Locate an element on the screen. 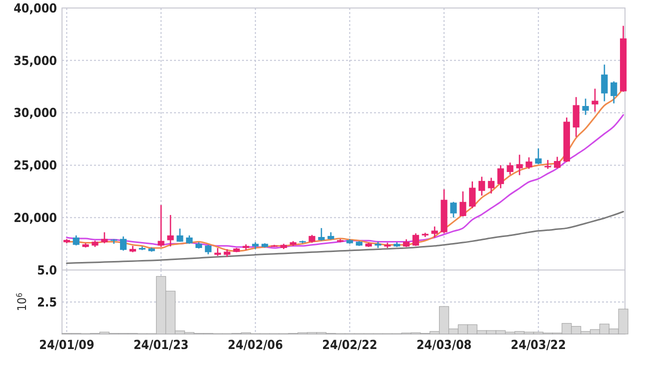 This screenshot has width=645, height=371. x-tick-label: 24/01/23 is located at coordinates (161, 344).